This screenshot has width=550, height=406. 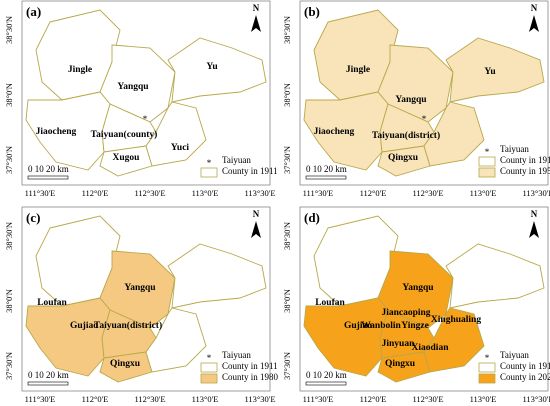 What do you see at coordinates (52, 303) in the screenshot?
I see `place-label: Loufan` at bounding box center [52, 303].